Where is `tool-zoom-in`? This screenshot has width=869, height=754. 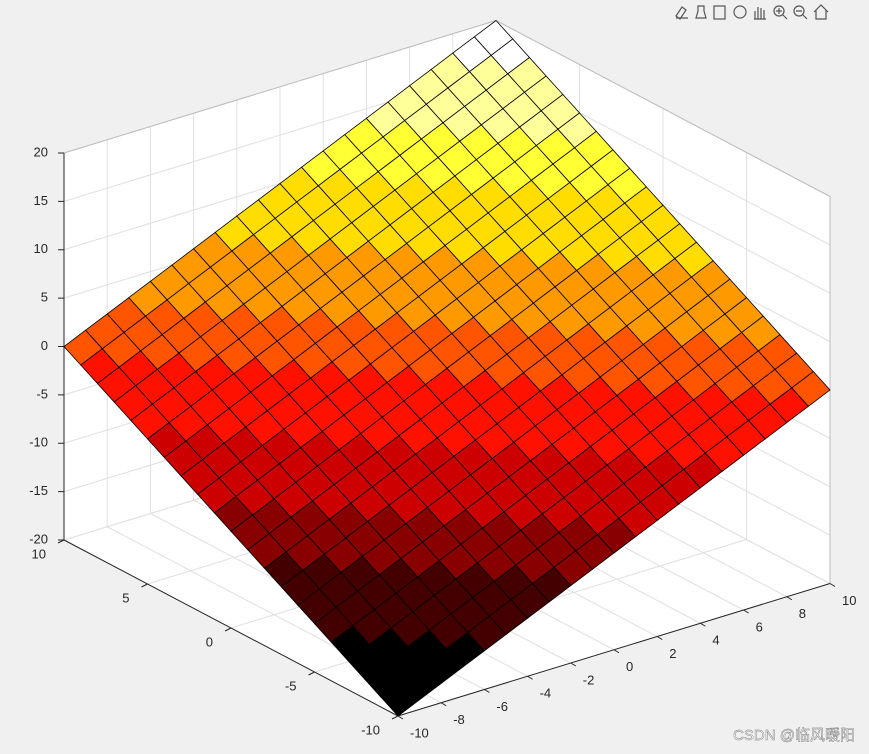
tool-zoom-in is located at coordinates (779, 11).